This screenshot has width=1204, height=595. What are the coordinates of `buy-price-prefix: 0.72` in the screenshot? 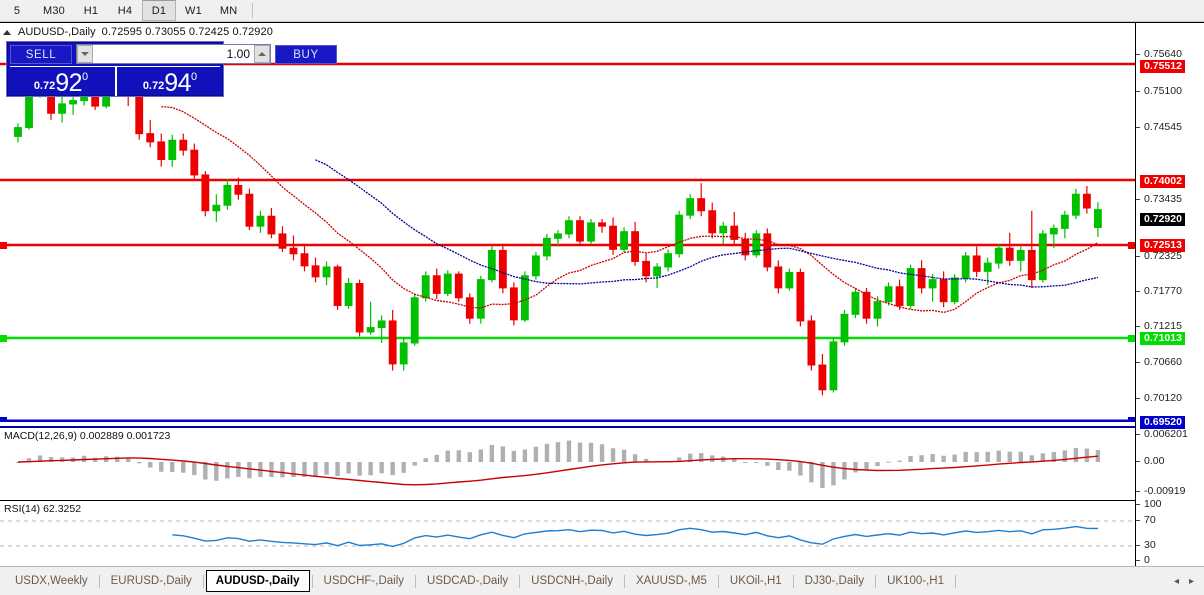 It's located at (153, 86).